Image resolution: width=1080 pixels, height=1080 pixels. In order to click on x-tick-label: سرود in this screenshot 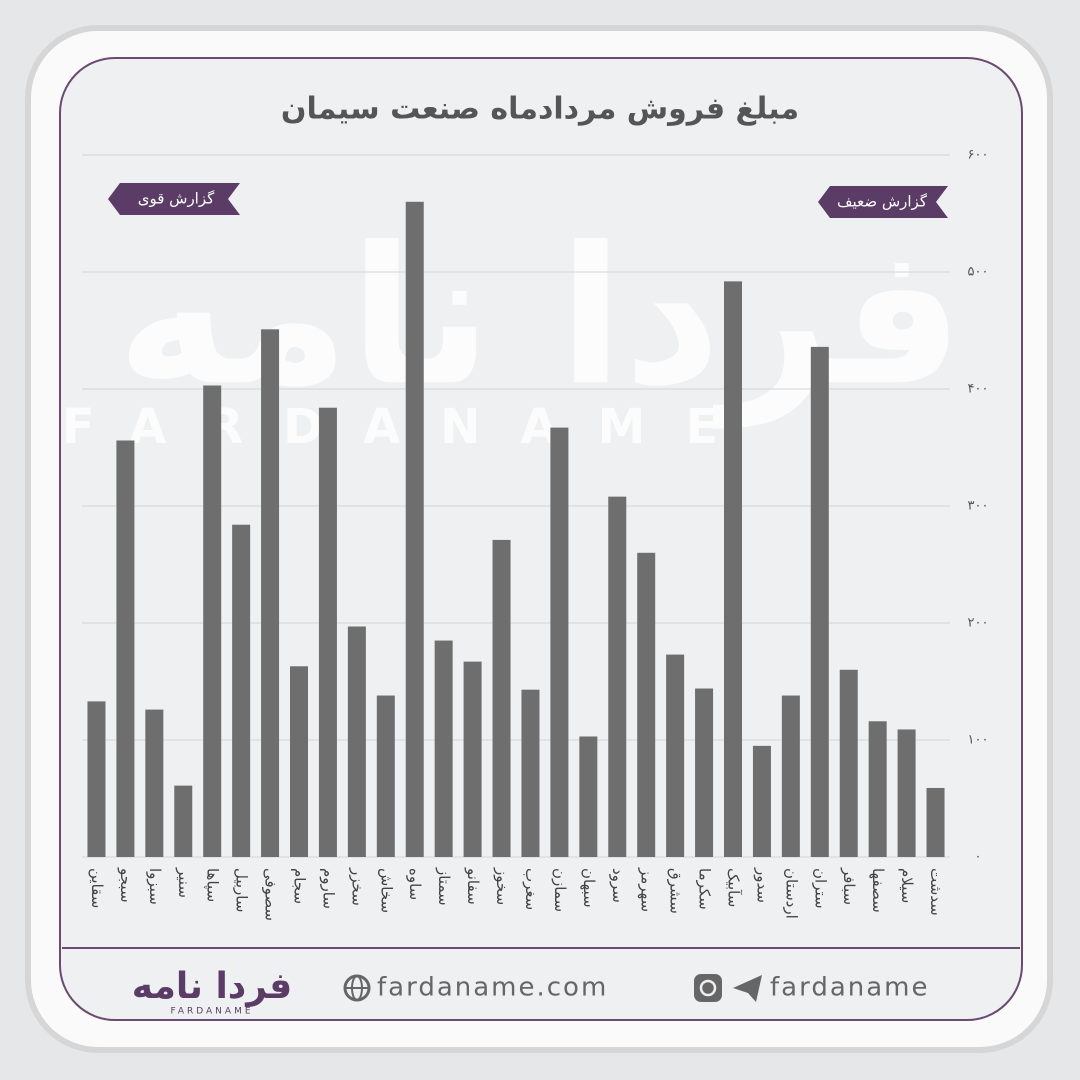, I will do `click(618, 885)`.